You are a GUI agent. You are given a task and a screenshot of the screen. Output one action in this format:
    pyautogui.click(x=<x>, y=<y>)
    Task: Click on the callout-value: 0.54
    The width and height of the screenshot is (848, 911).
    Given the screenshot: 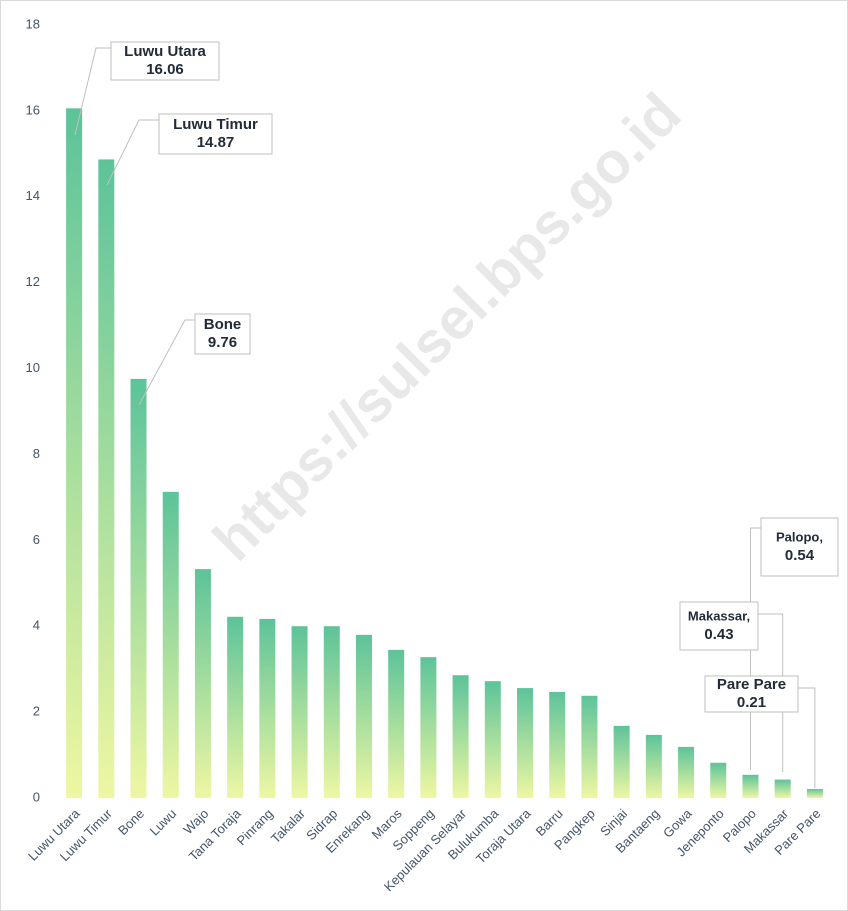 What is the action you would take?
    pyautogui.click(x=800, y=555)
    